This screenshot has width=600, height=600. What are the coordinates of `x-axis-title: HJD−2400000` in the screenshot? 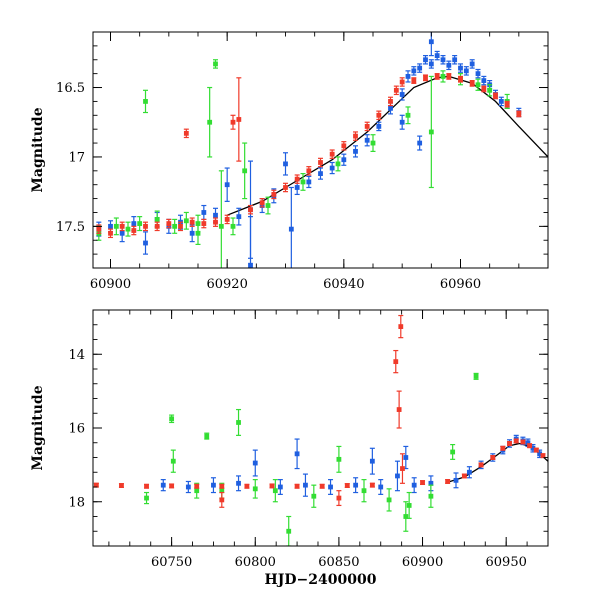 It's located at (321, 580).